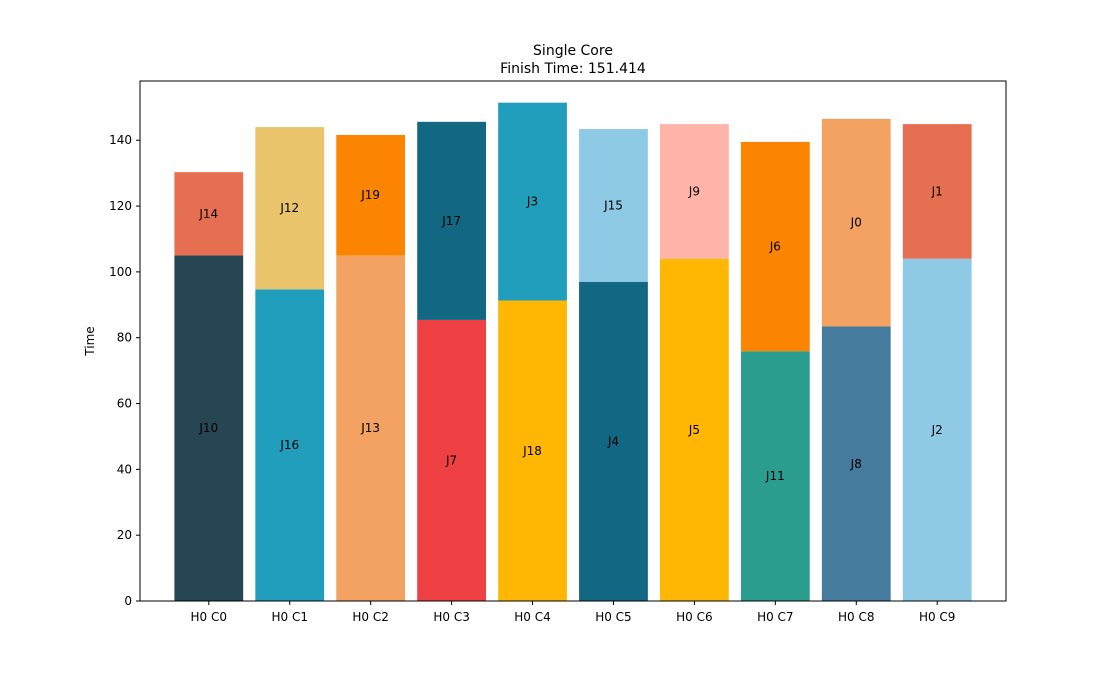  I want to click on bar-segment-j6, so click(775, 246).